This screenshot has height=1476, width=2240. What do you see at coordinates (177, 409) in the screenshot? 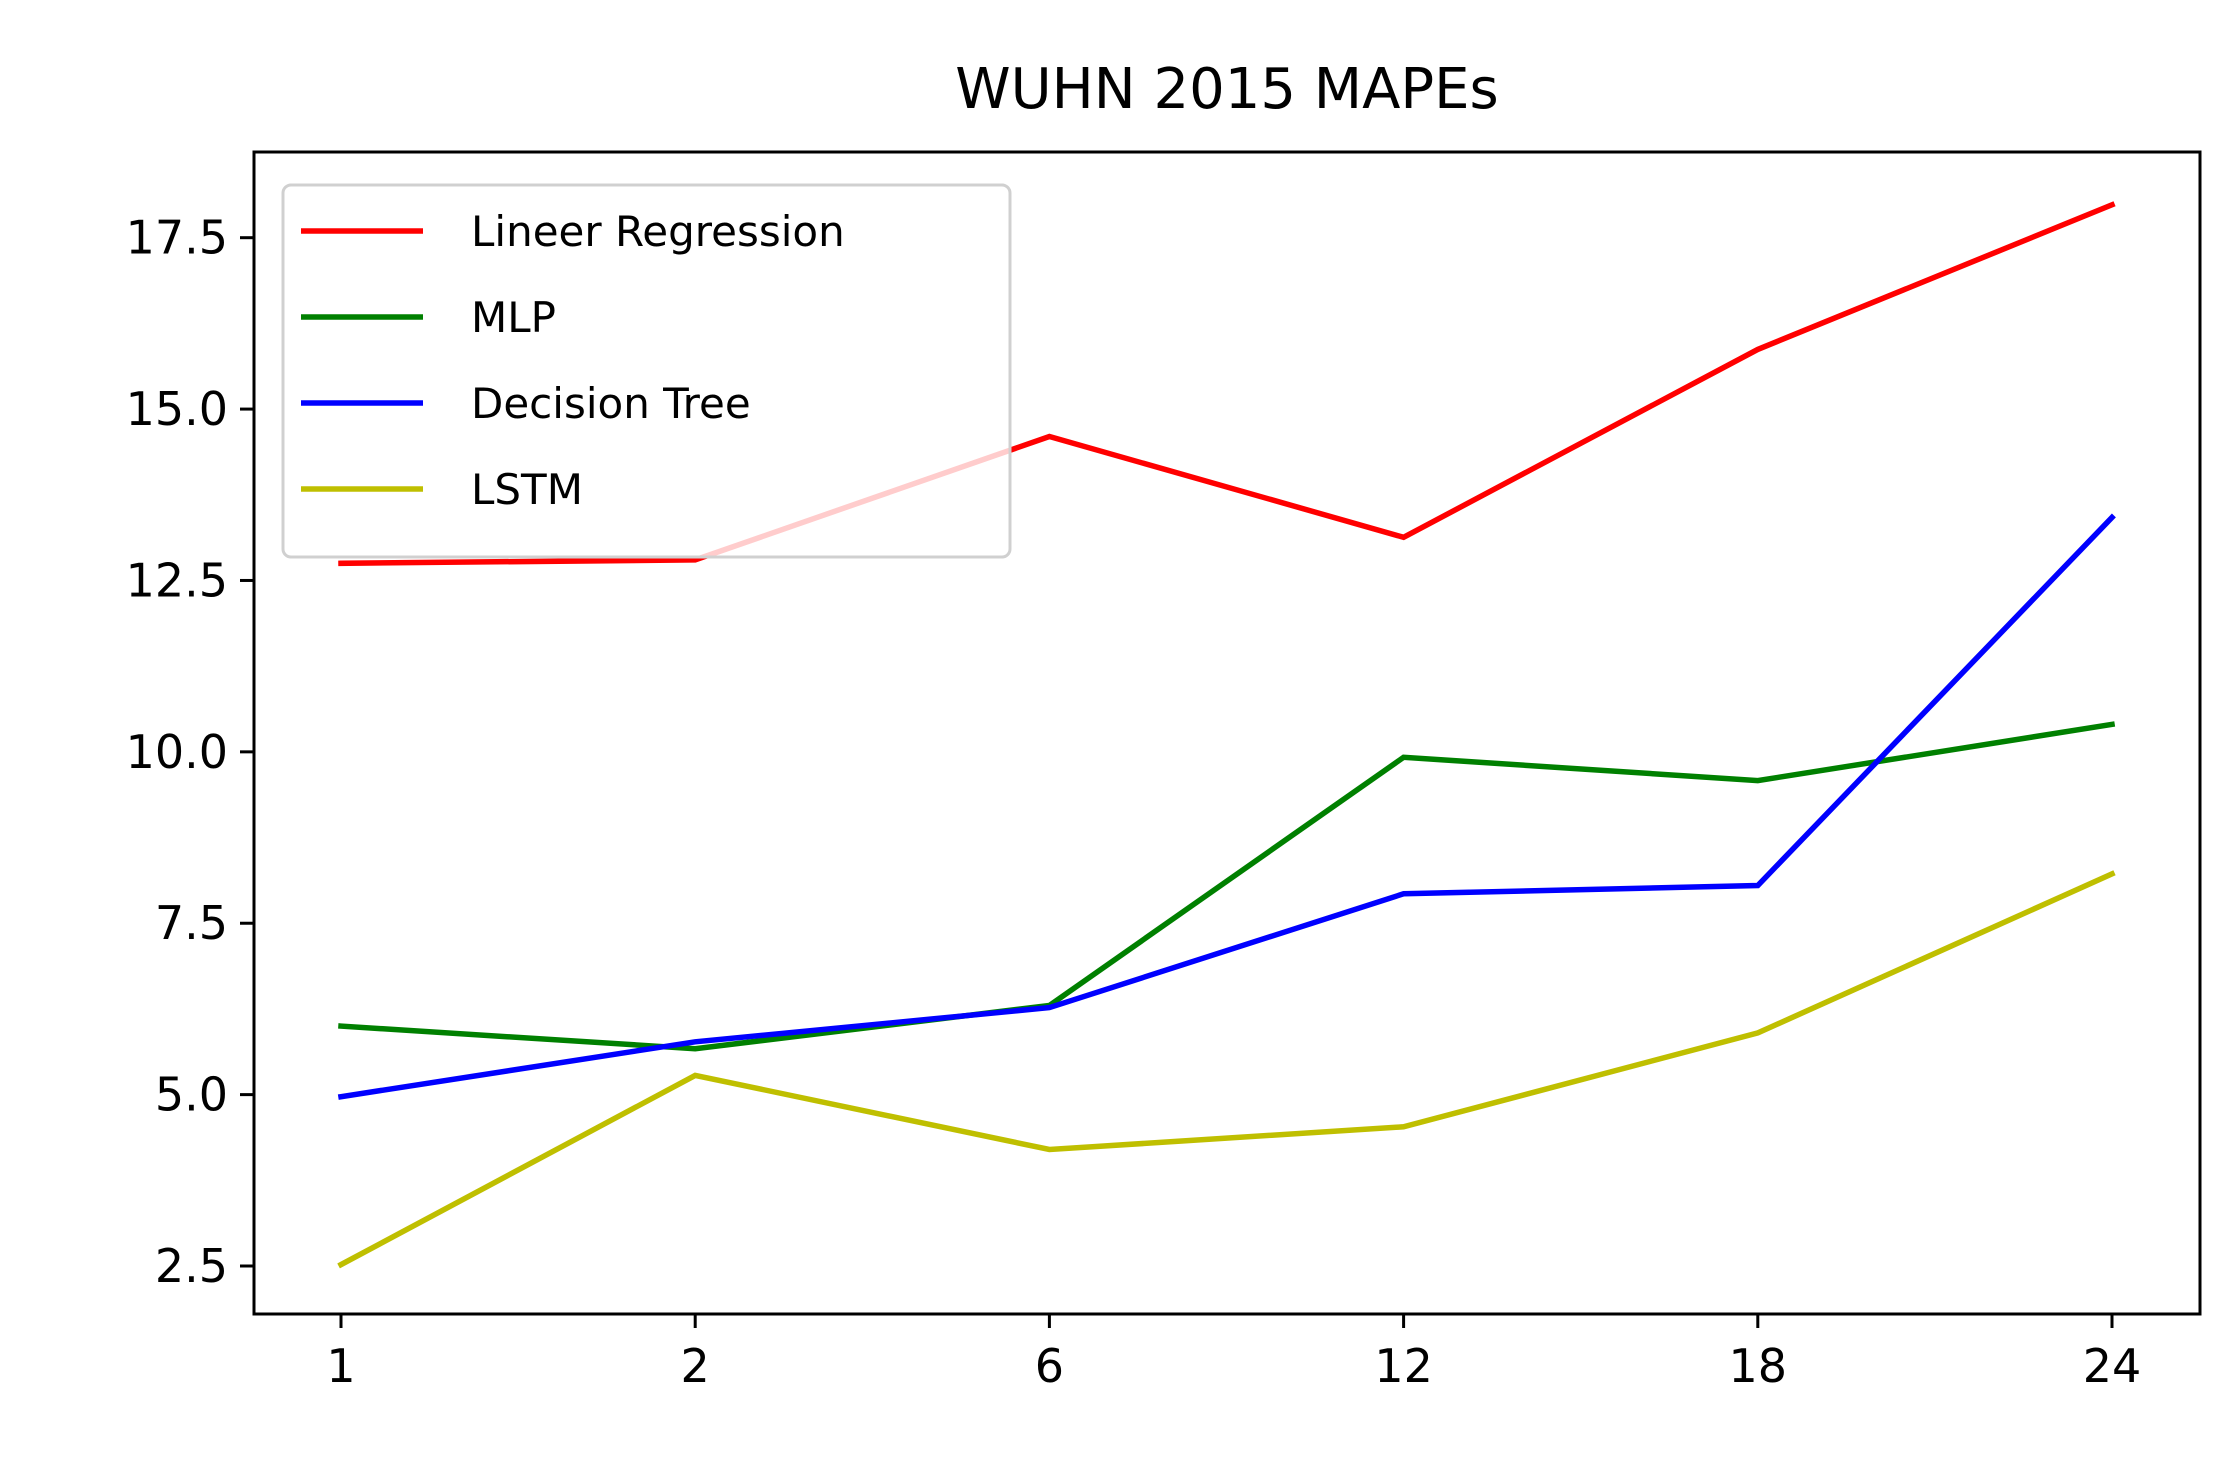
I see `y-tick-label: 15.0` at bounding box center [177, 409].